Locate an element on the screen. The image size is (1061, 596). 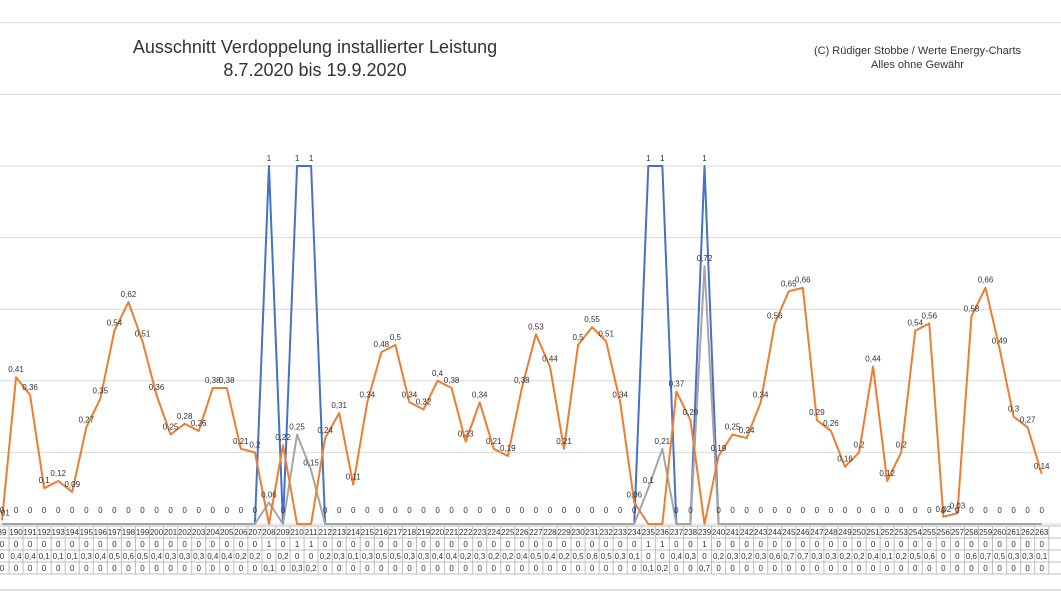
data-label-orange: 0,3 is located at coordinates (1014, 409).